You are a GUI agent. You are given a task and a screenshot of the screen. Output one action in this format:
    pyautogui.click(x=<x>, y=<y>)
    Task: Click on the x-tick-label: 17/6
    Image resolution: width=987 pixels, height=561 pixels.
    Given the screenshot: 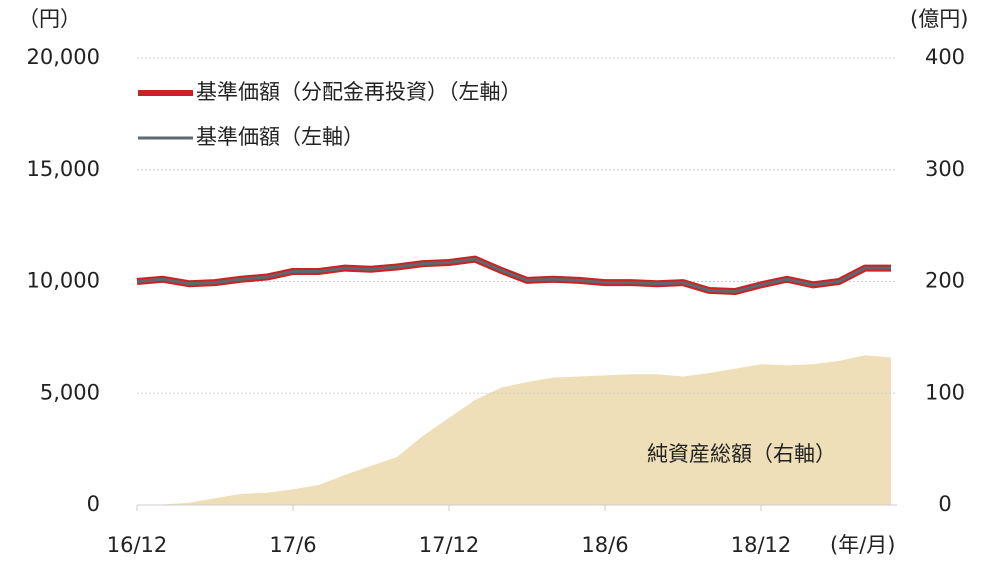 What is the action you would take?
    pyautogui.click(x=292, y=545)
    